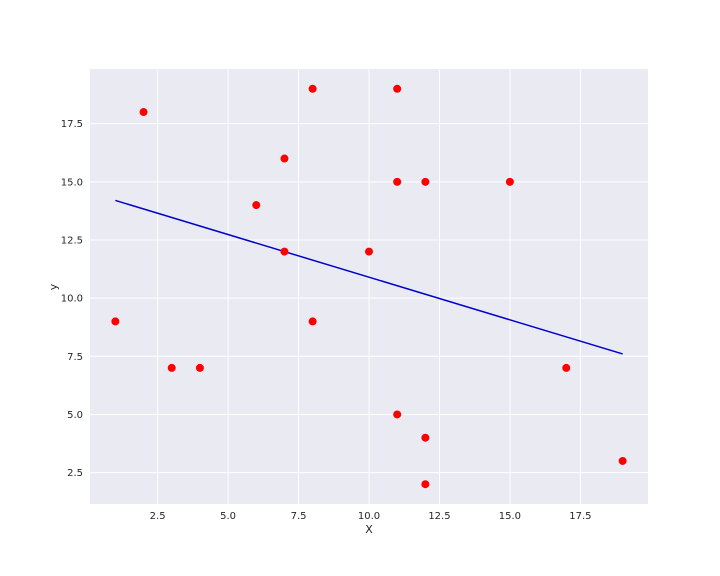 This screenshot has height=576, width=720. I want to click on x-tick-labels: 2.5 5.0 7.5 10.0 12.5 15.0 17.5, so click(371, 516).